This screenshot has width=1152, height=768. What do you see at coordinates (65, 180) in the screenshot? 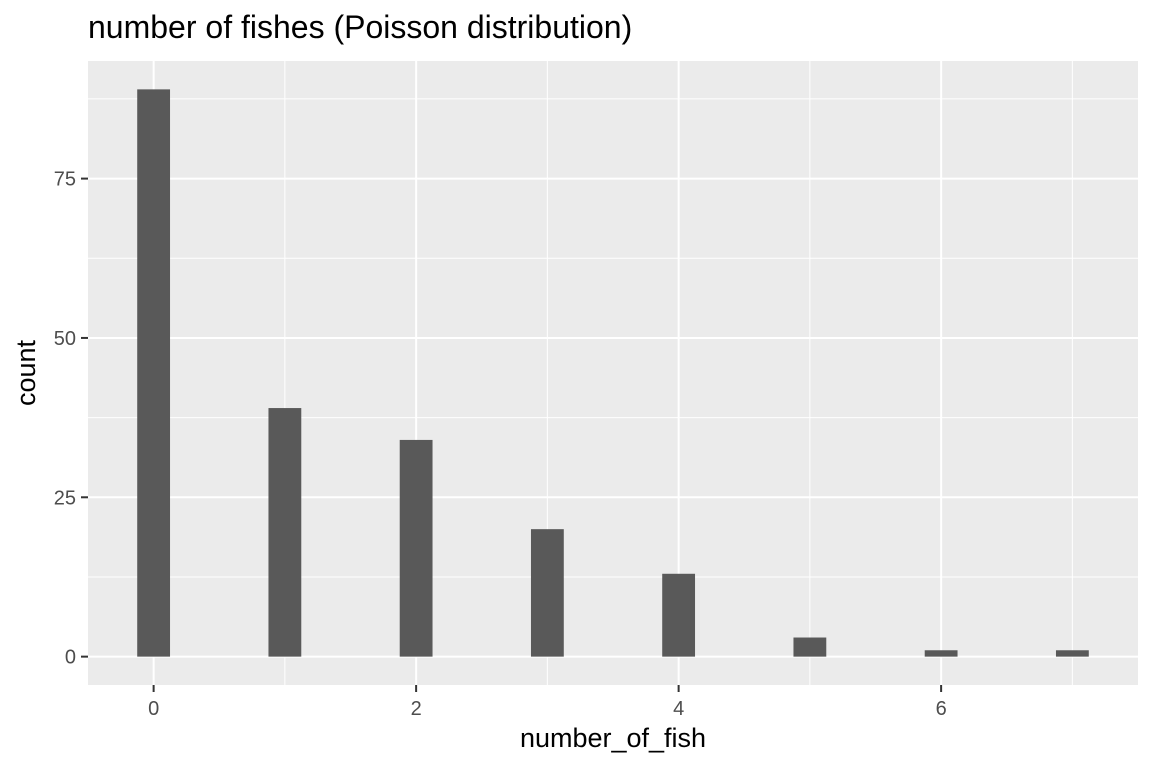
I see `y-tick-label: 75` at bounding box center [65, 180].